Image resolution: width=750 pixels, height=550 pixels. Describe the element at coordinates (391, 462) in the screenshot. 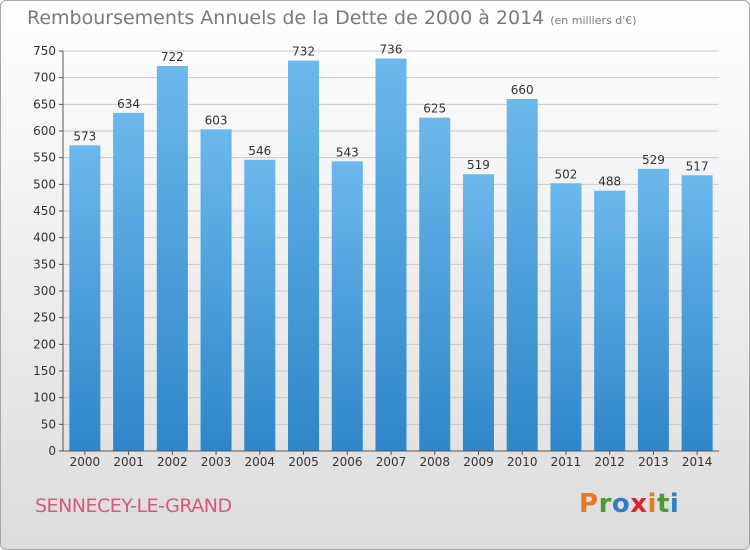

I see `x-tick-label: 2007` at that location.